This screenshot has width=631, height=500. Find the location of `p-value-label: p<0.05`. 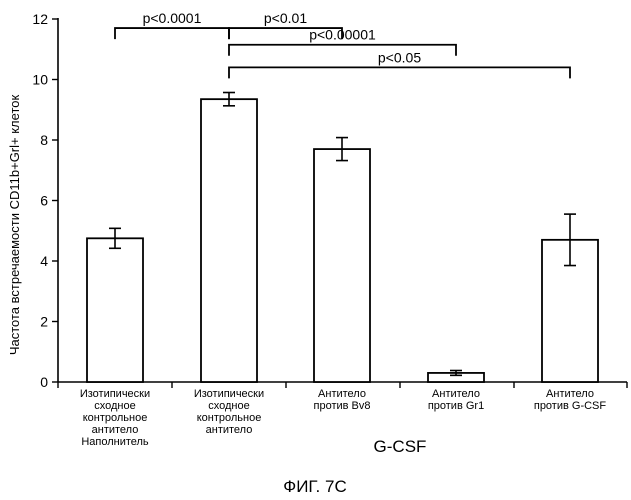

p-value-label: p<0.05 is located at coordinates (399, 57).